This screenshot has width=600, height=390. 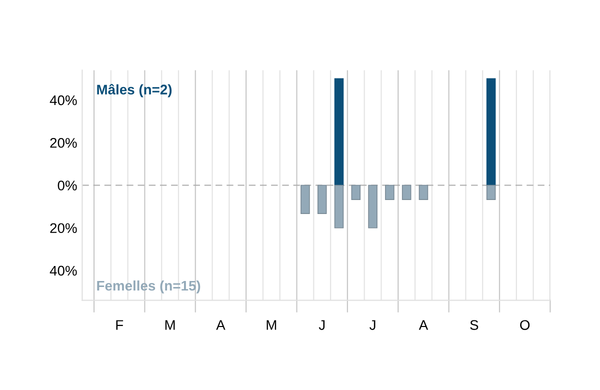 I want to click on text: Femelles (n=15), so click(x=148, y=287).